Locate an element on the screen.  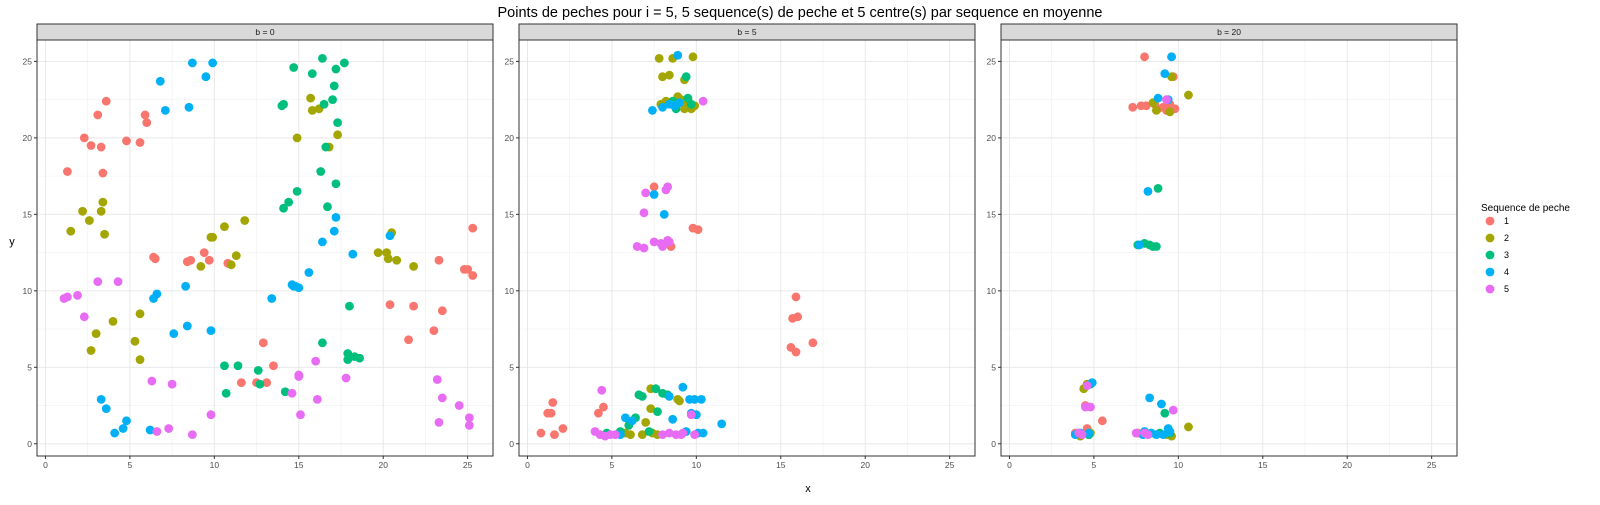
x-tick-label: 10 is located at coordinates (215, 465).